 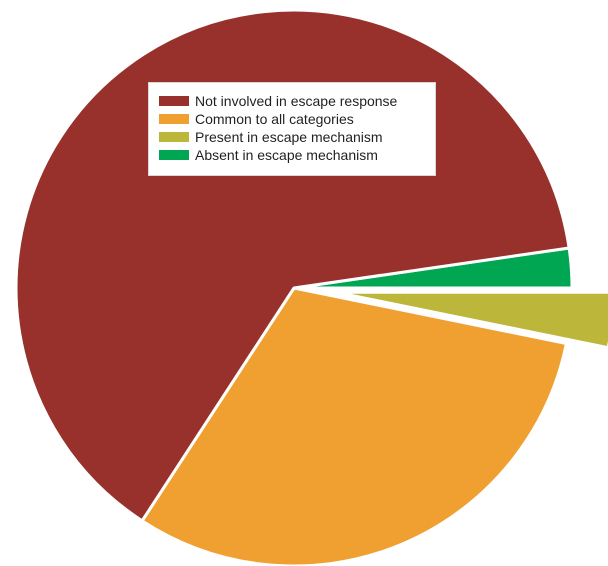 I want to click on legend-swatch-not-involved, so click(x=174, y=101).